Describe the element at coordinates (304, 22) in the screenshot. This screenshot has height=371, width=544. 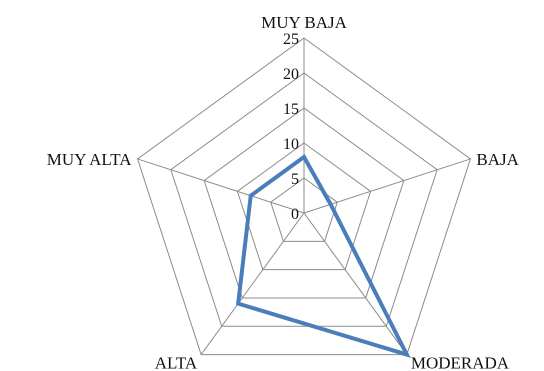
I see `category-label-muy-baja: MUY BAJA` at that location.